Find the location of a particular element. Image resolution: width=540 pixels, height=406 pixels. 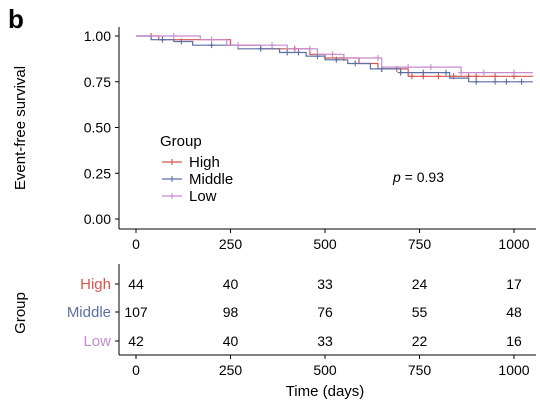

risk-row-label-middle: Middle is located at coordinates (89, 312).